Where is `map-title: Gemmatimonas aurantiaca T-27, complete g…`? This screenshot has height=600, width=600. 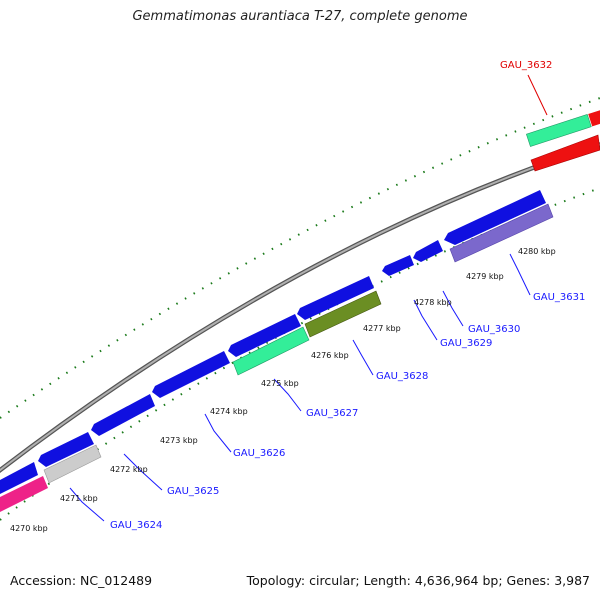
map-title: Gemmatimonas aurantiaca T-27, complete g… is located at coordinates (300, 16).